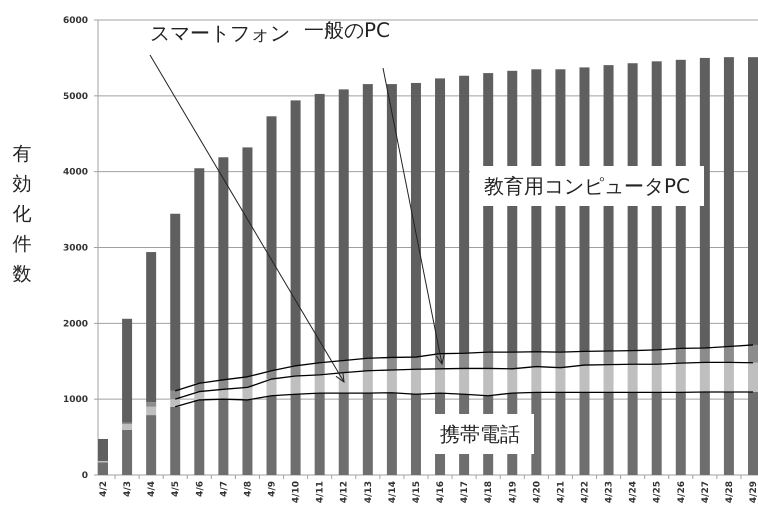 The height and width of the screenshot is (506, 758). Describe the element at coordinates (441, 492) in the screenshot. I see `x-tick-label: 4/16` at that location.